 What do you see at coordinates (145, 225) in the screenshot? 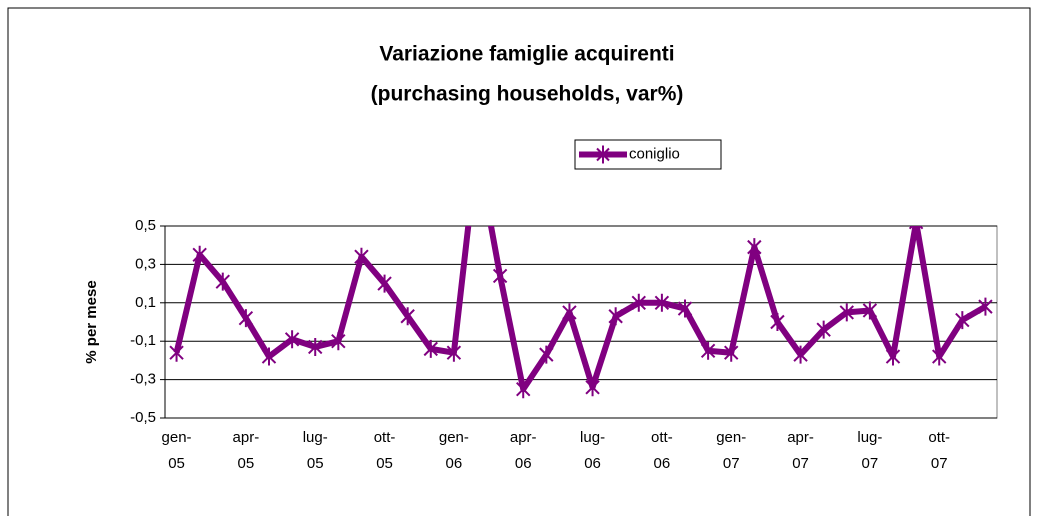
I see `y-tick-label: 0,5` at bounding box center [145, 225].